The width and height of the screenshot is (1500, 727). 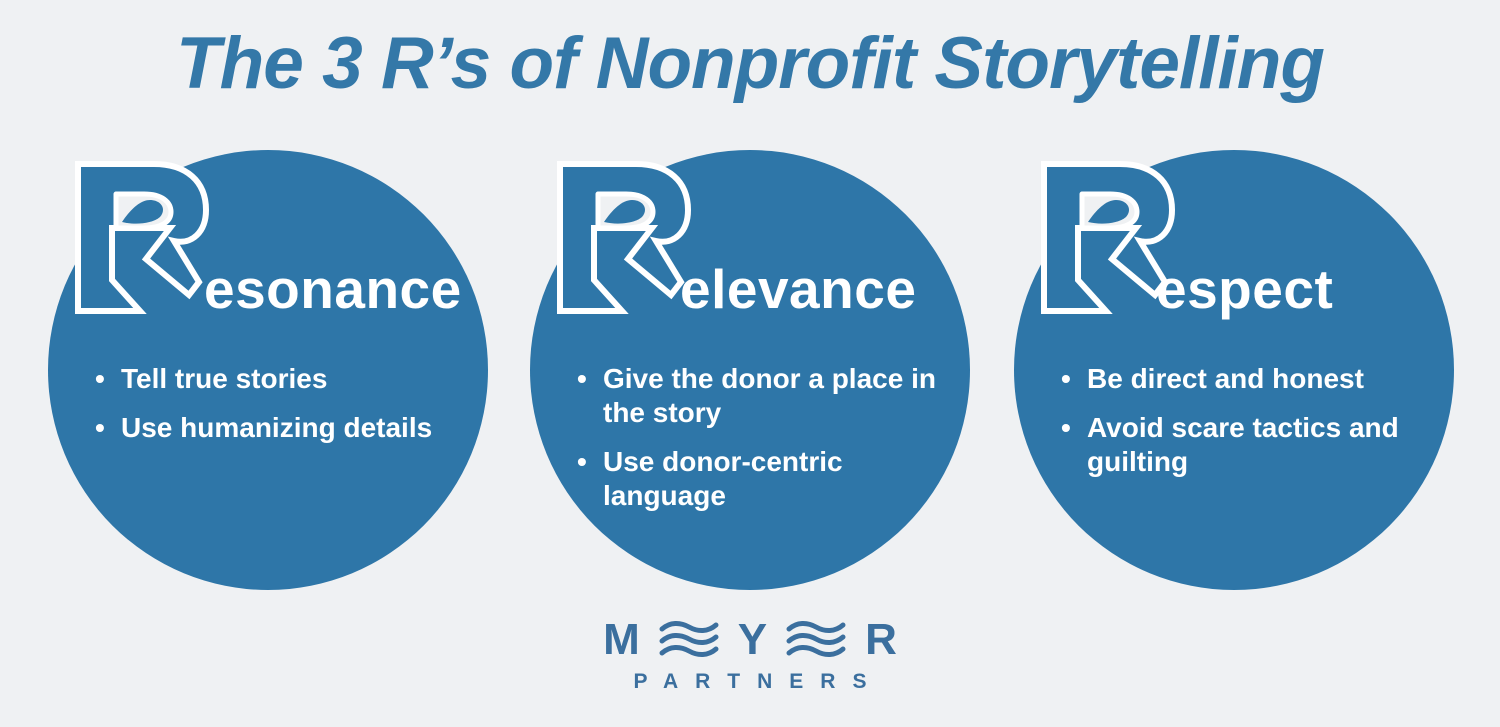 I want to click on meyer-partners-logo: M Y R PARTNERS, so click(x=750, y=655).